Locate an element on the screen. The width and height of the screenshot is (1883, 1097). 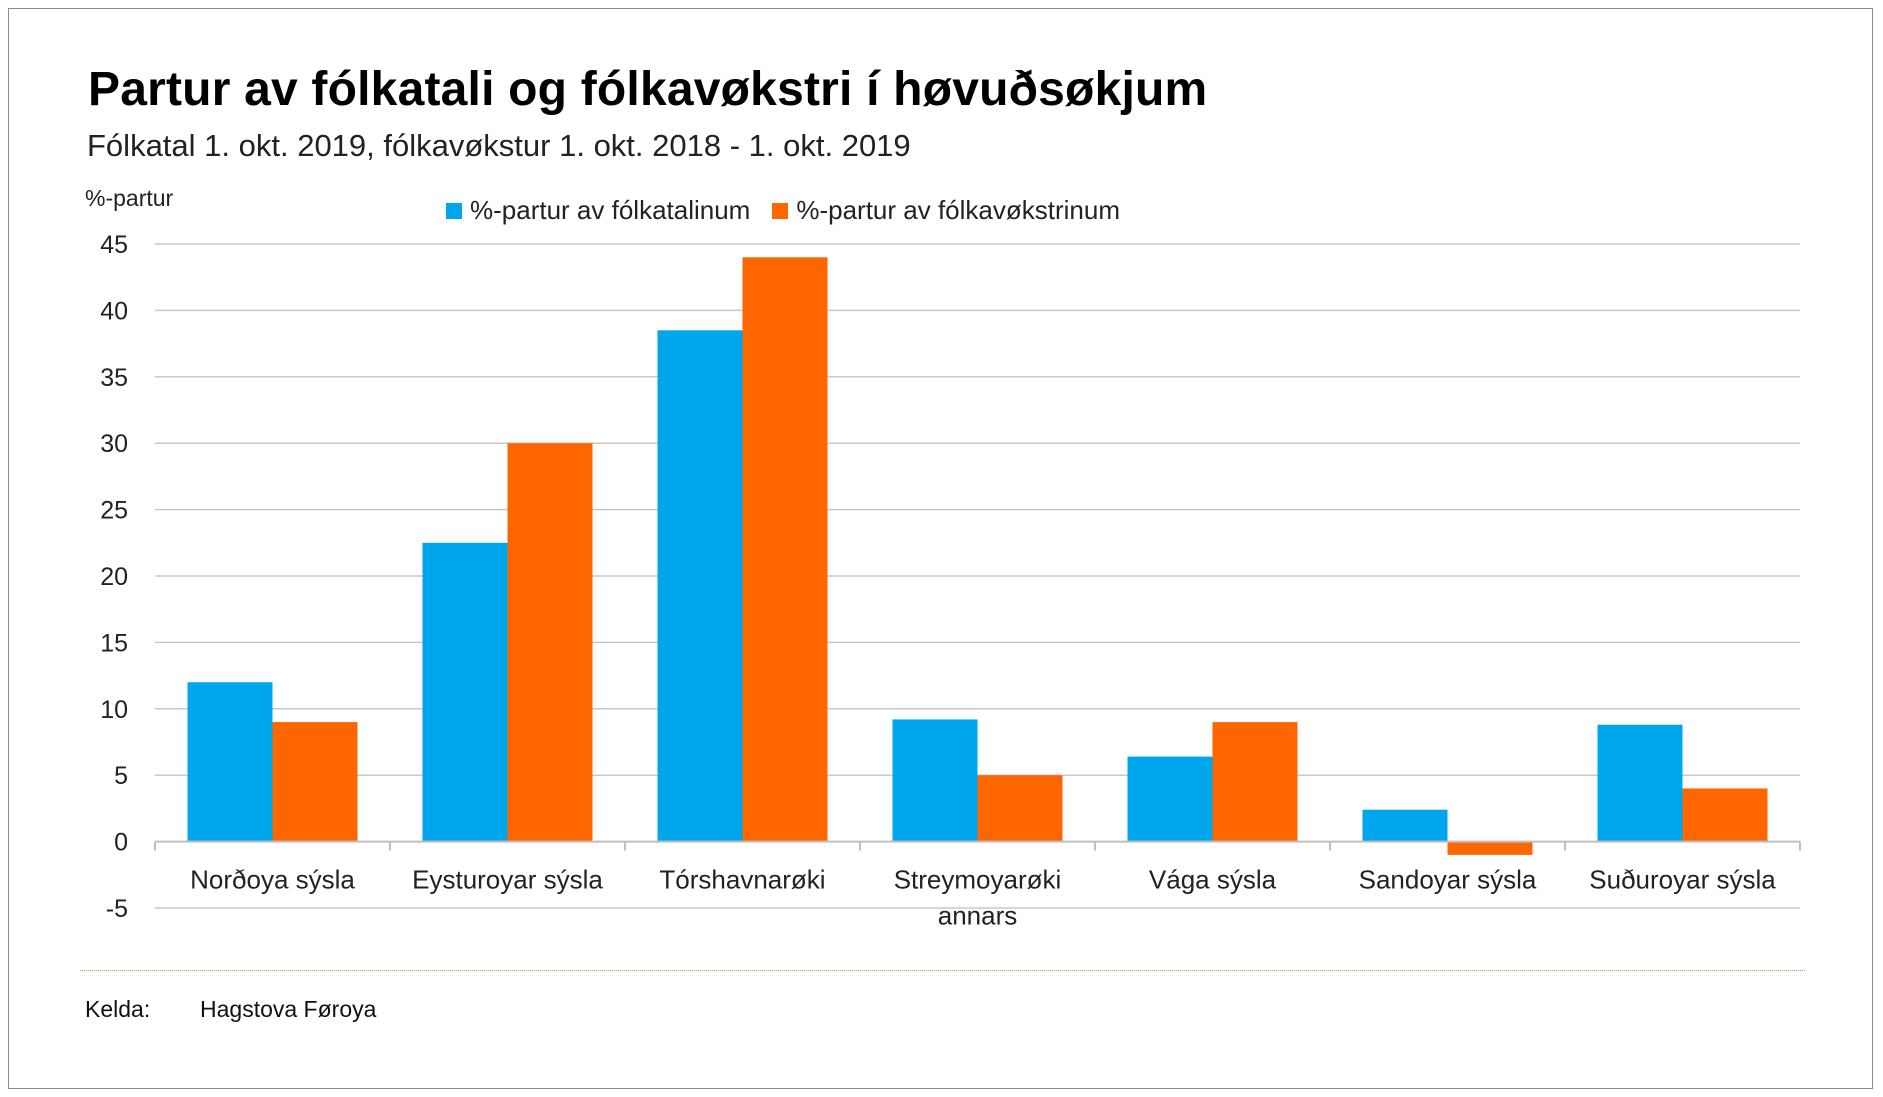
y-tick-label: -5 is located at coordinates (117, 909).